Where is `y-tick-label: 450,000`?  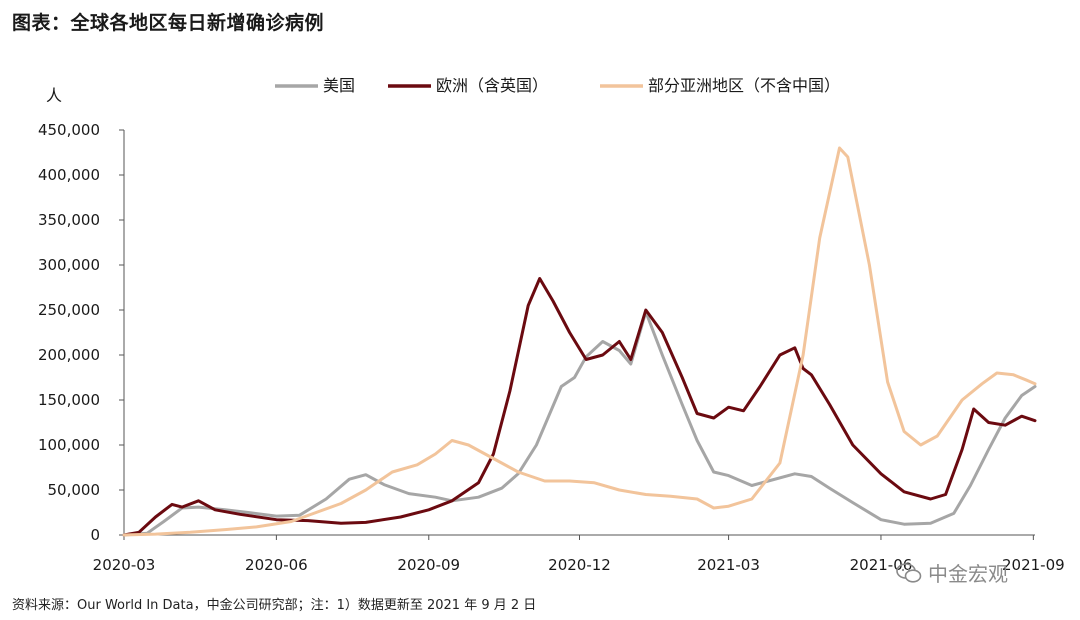
y-tick-label: 450,000 is located at coordinates (69, 130).